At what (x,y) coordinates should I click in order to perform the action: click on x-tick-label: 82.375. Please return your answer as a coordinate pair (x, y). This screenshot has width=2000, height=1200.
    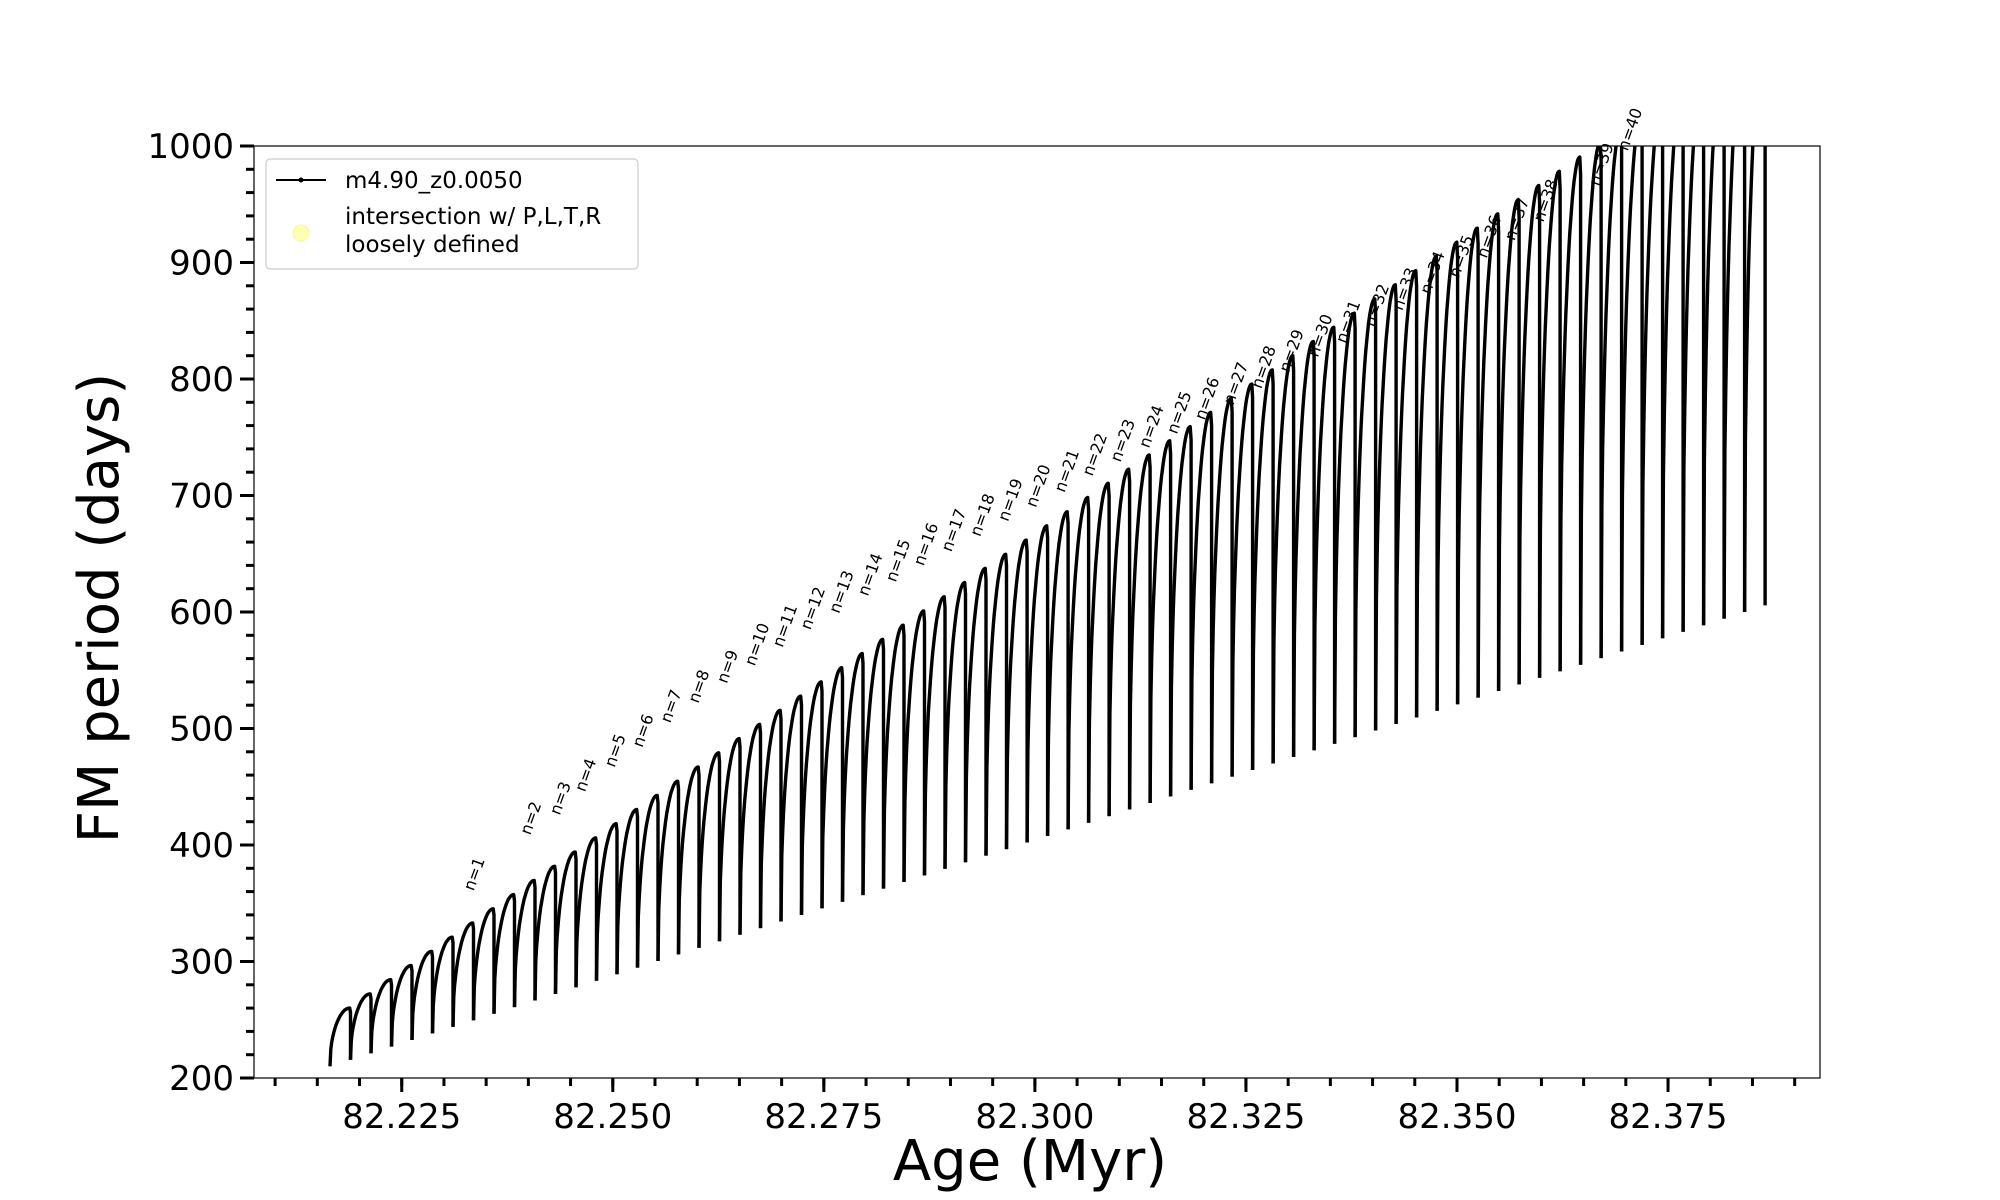
    Looking at the image, I should click on (1668, 1117).